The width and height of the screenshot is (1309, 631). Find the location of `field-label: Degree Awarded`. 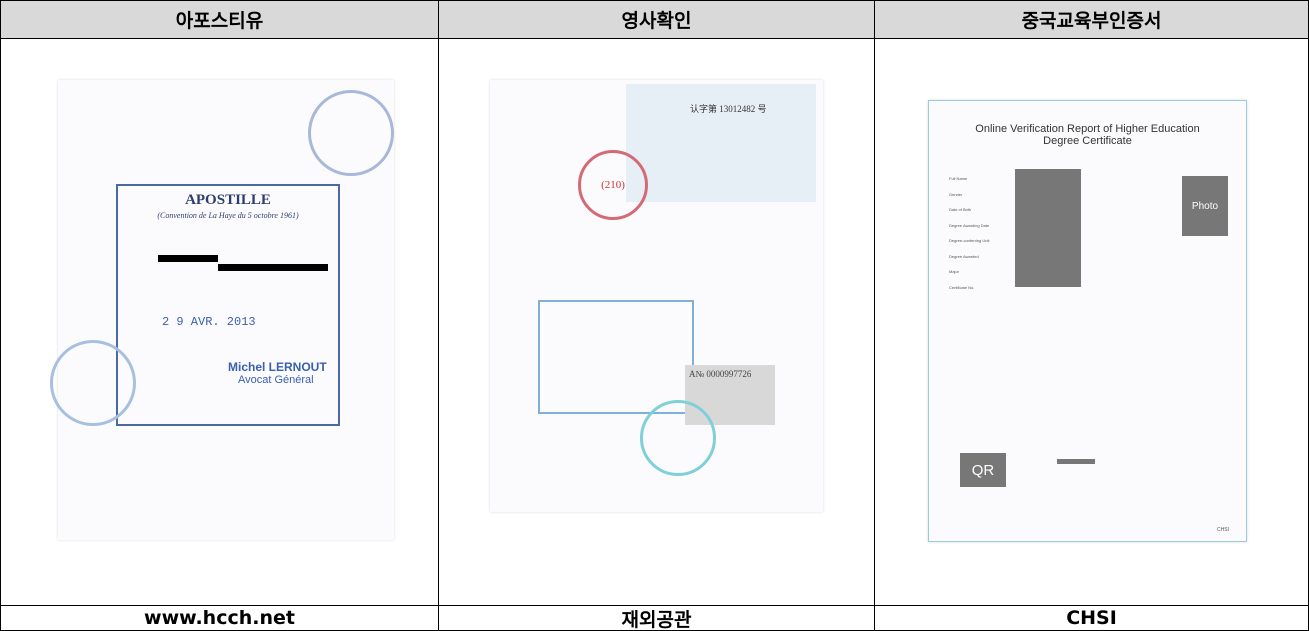

field-label: Degree Awarded is located at coordinates (964, 256).